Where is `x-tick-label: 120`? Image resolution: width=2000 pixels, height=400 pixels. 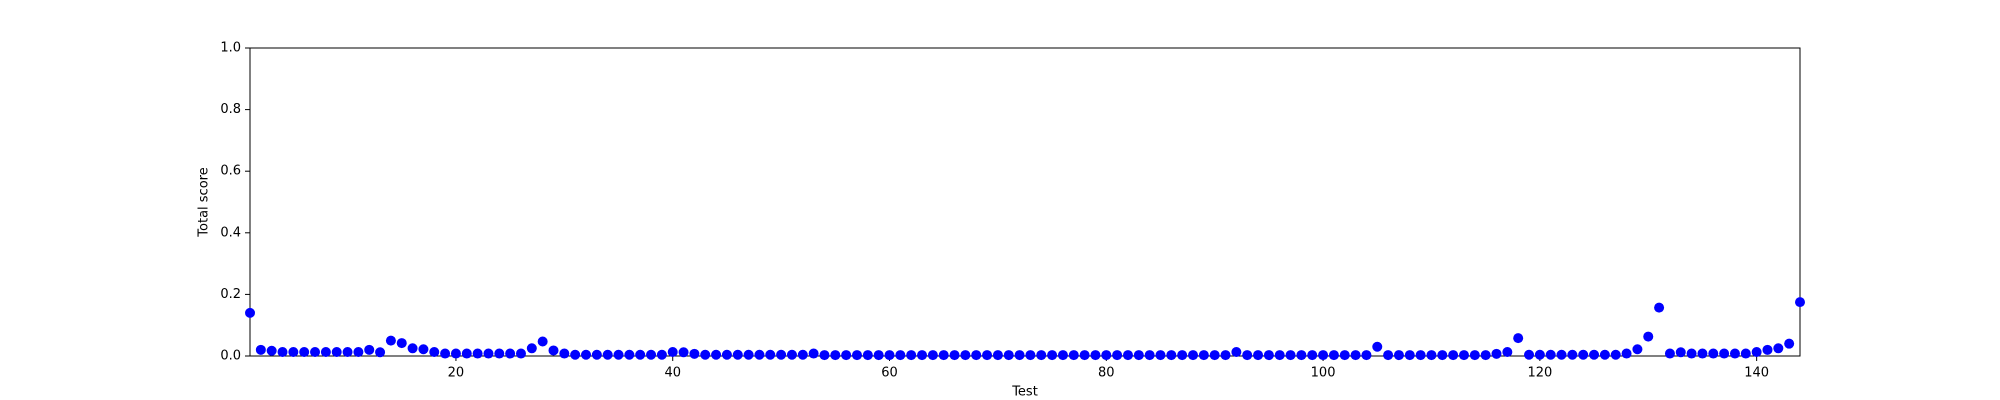 x-tick-label: 120 is located at coordinates (1539, 373).